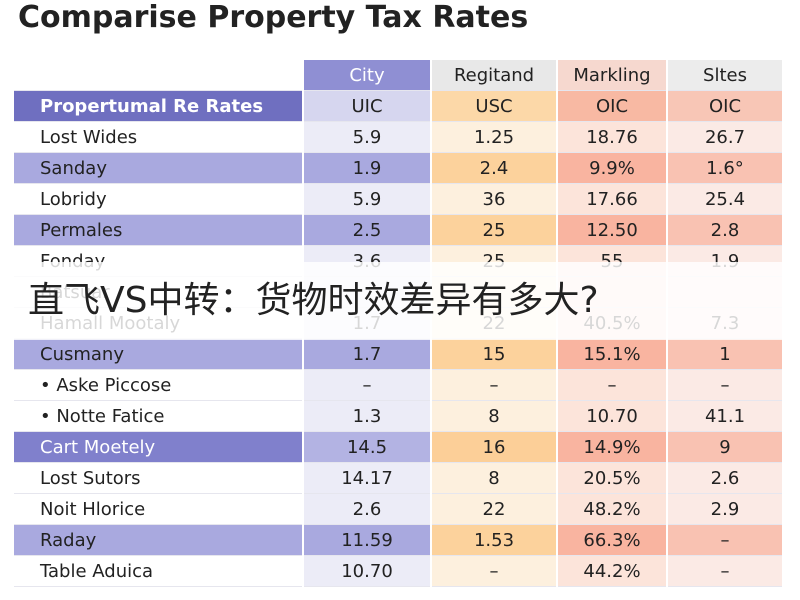 The image size is (800, 600). I want to click on table-row: Raday 11.59 1.53 66.3% –, so click(398, 540).